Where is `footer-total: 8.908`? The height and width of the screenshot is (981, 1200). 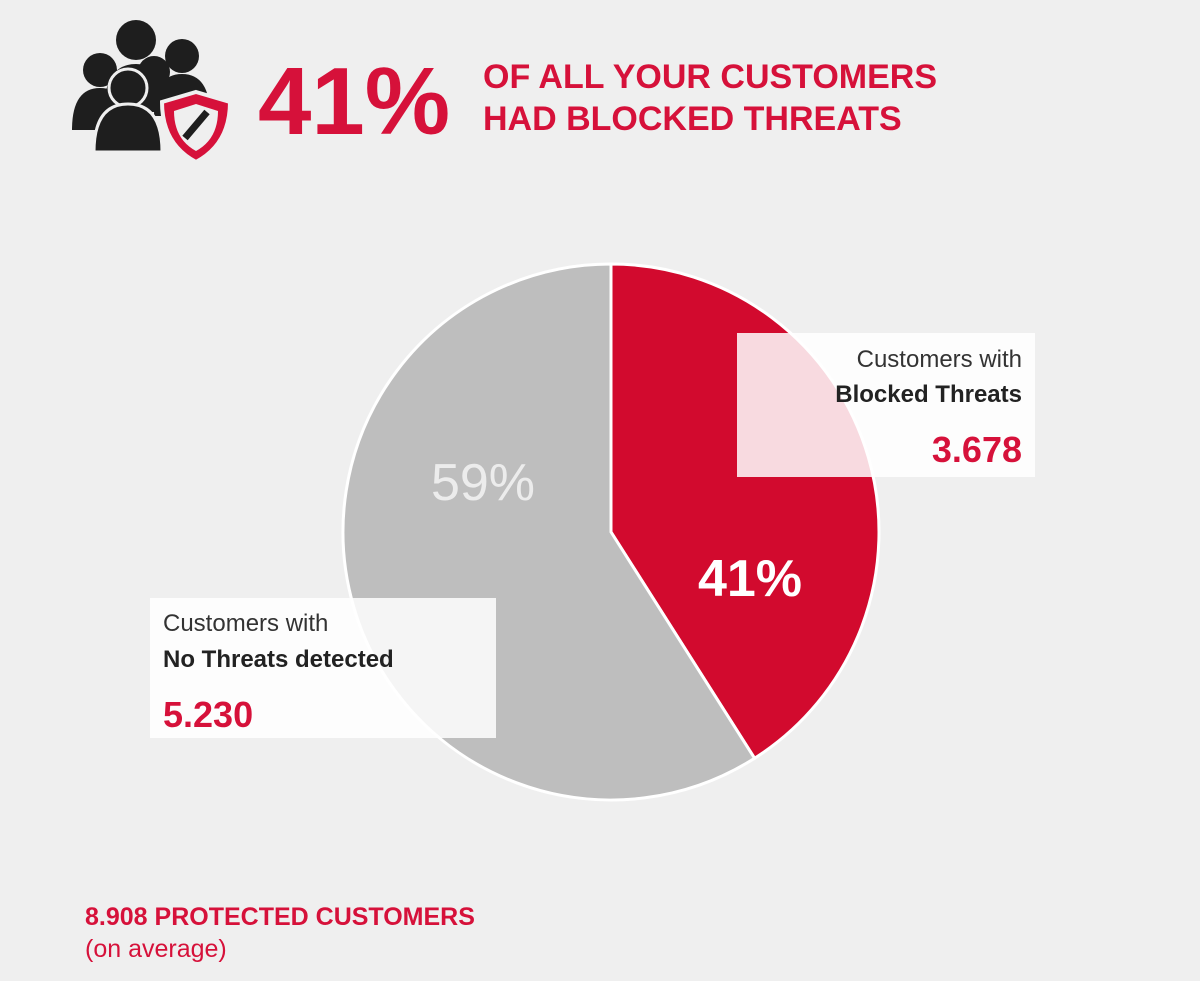 footer-total: 8.908 is located at coordinates (116, 917).